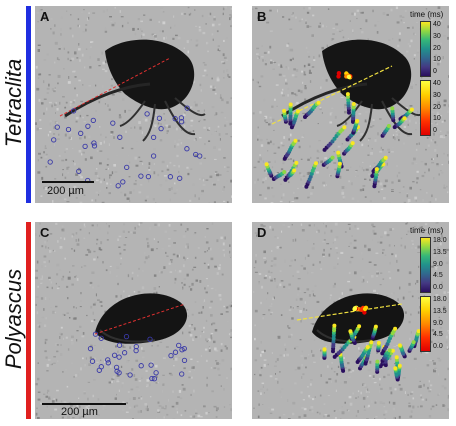 The image size is (456, 426). I want to click on trajectory-point, so click(338, 152).